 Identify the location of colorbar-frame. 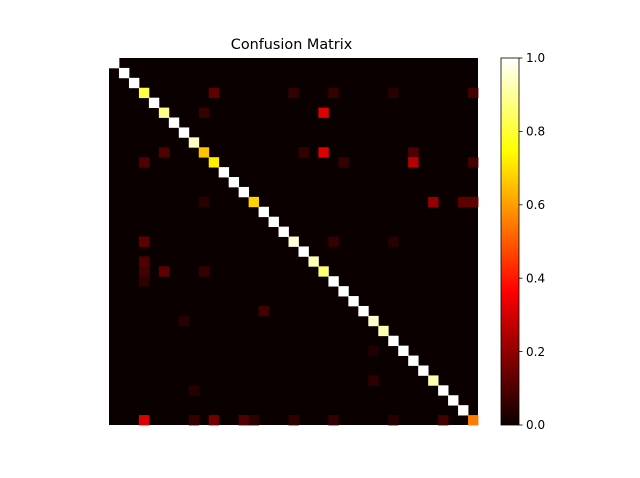
(510, 241).